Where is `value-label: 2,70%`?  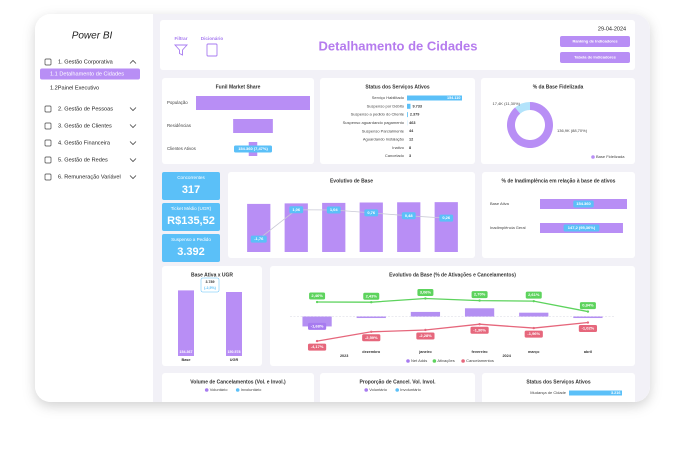
value-label: 2,70% is located at coordinates (480, 294).